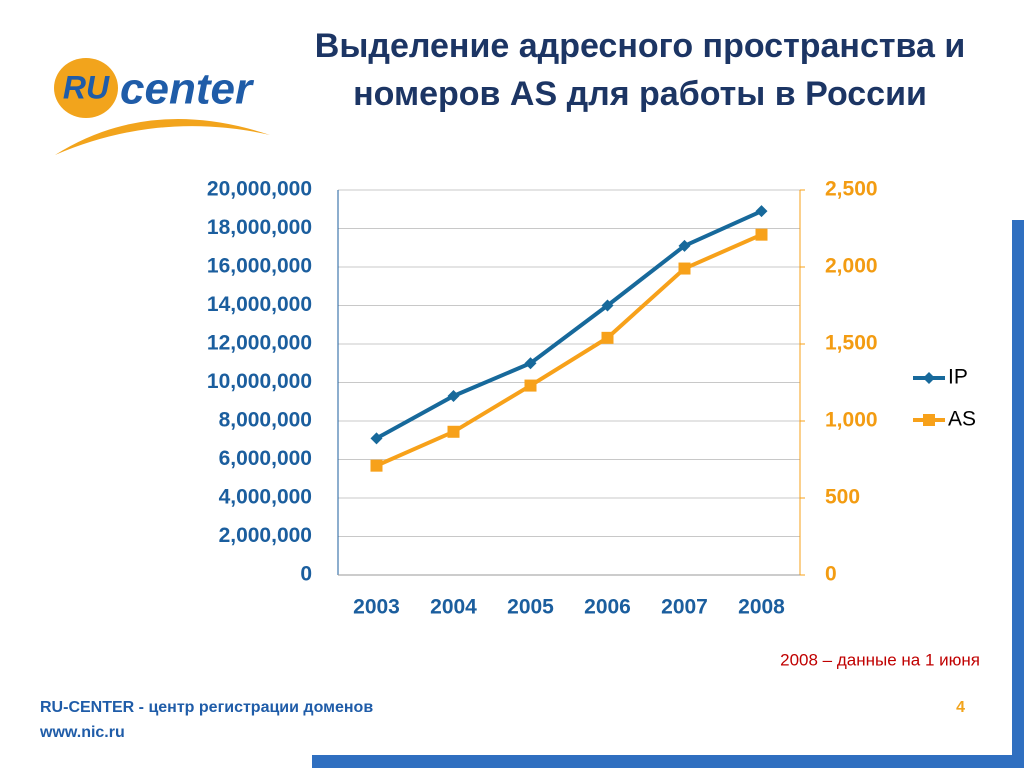 This screenshot has width=1024, height=768. I want to click on x-tick-label: 2007, so click(684, 607).